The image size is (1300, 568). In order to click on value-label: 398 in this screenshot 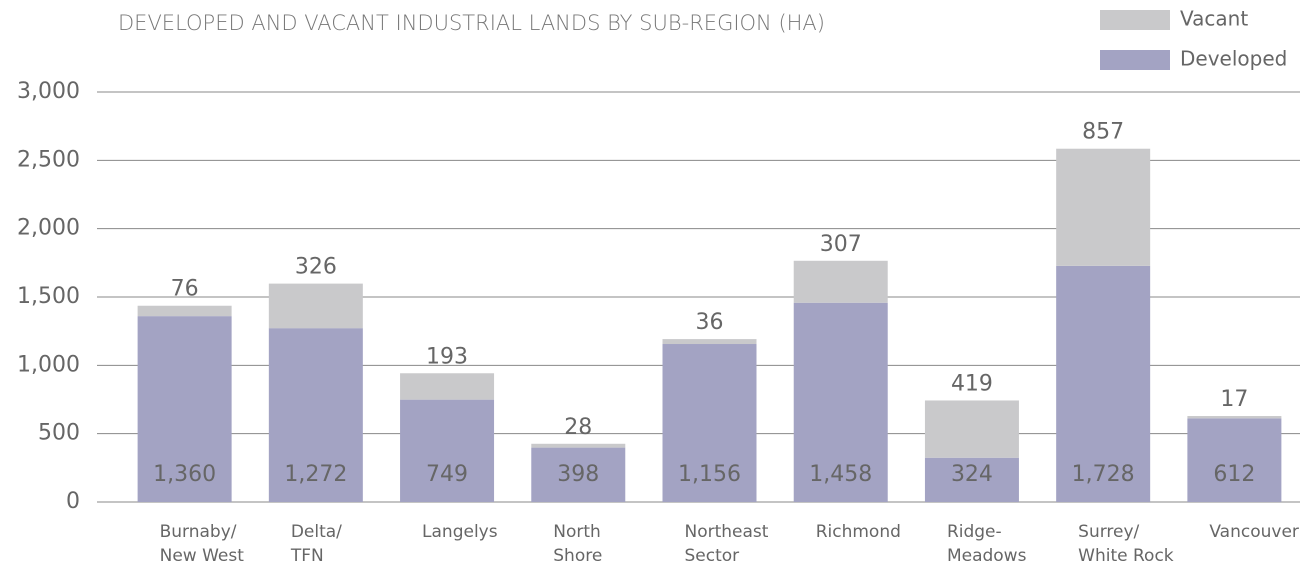, I will do `click(578, 474)`.